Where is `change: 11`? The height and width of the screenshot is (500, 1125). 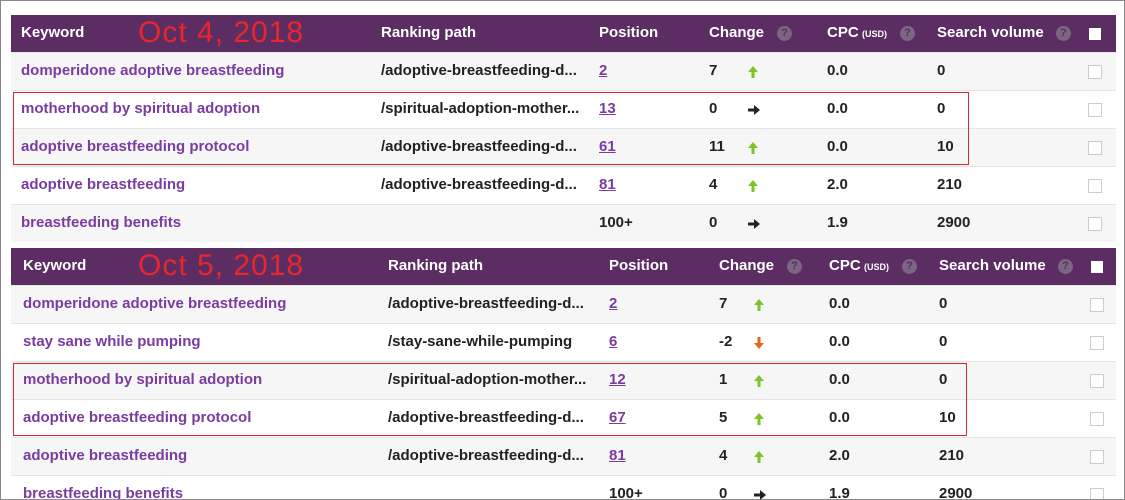 change: 11 is located at coordinates (717, 146).